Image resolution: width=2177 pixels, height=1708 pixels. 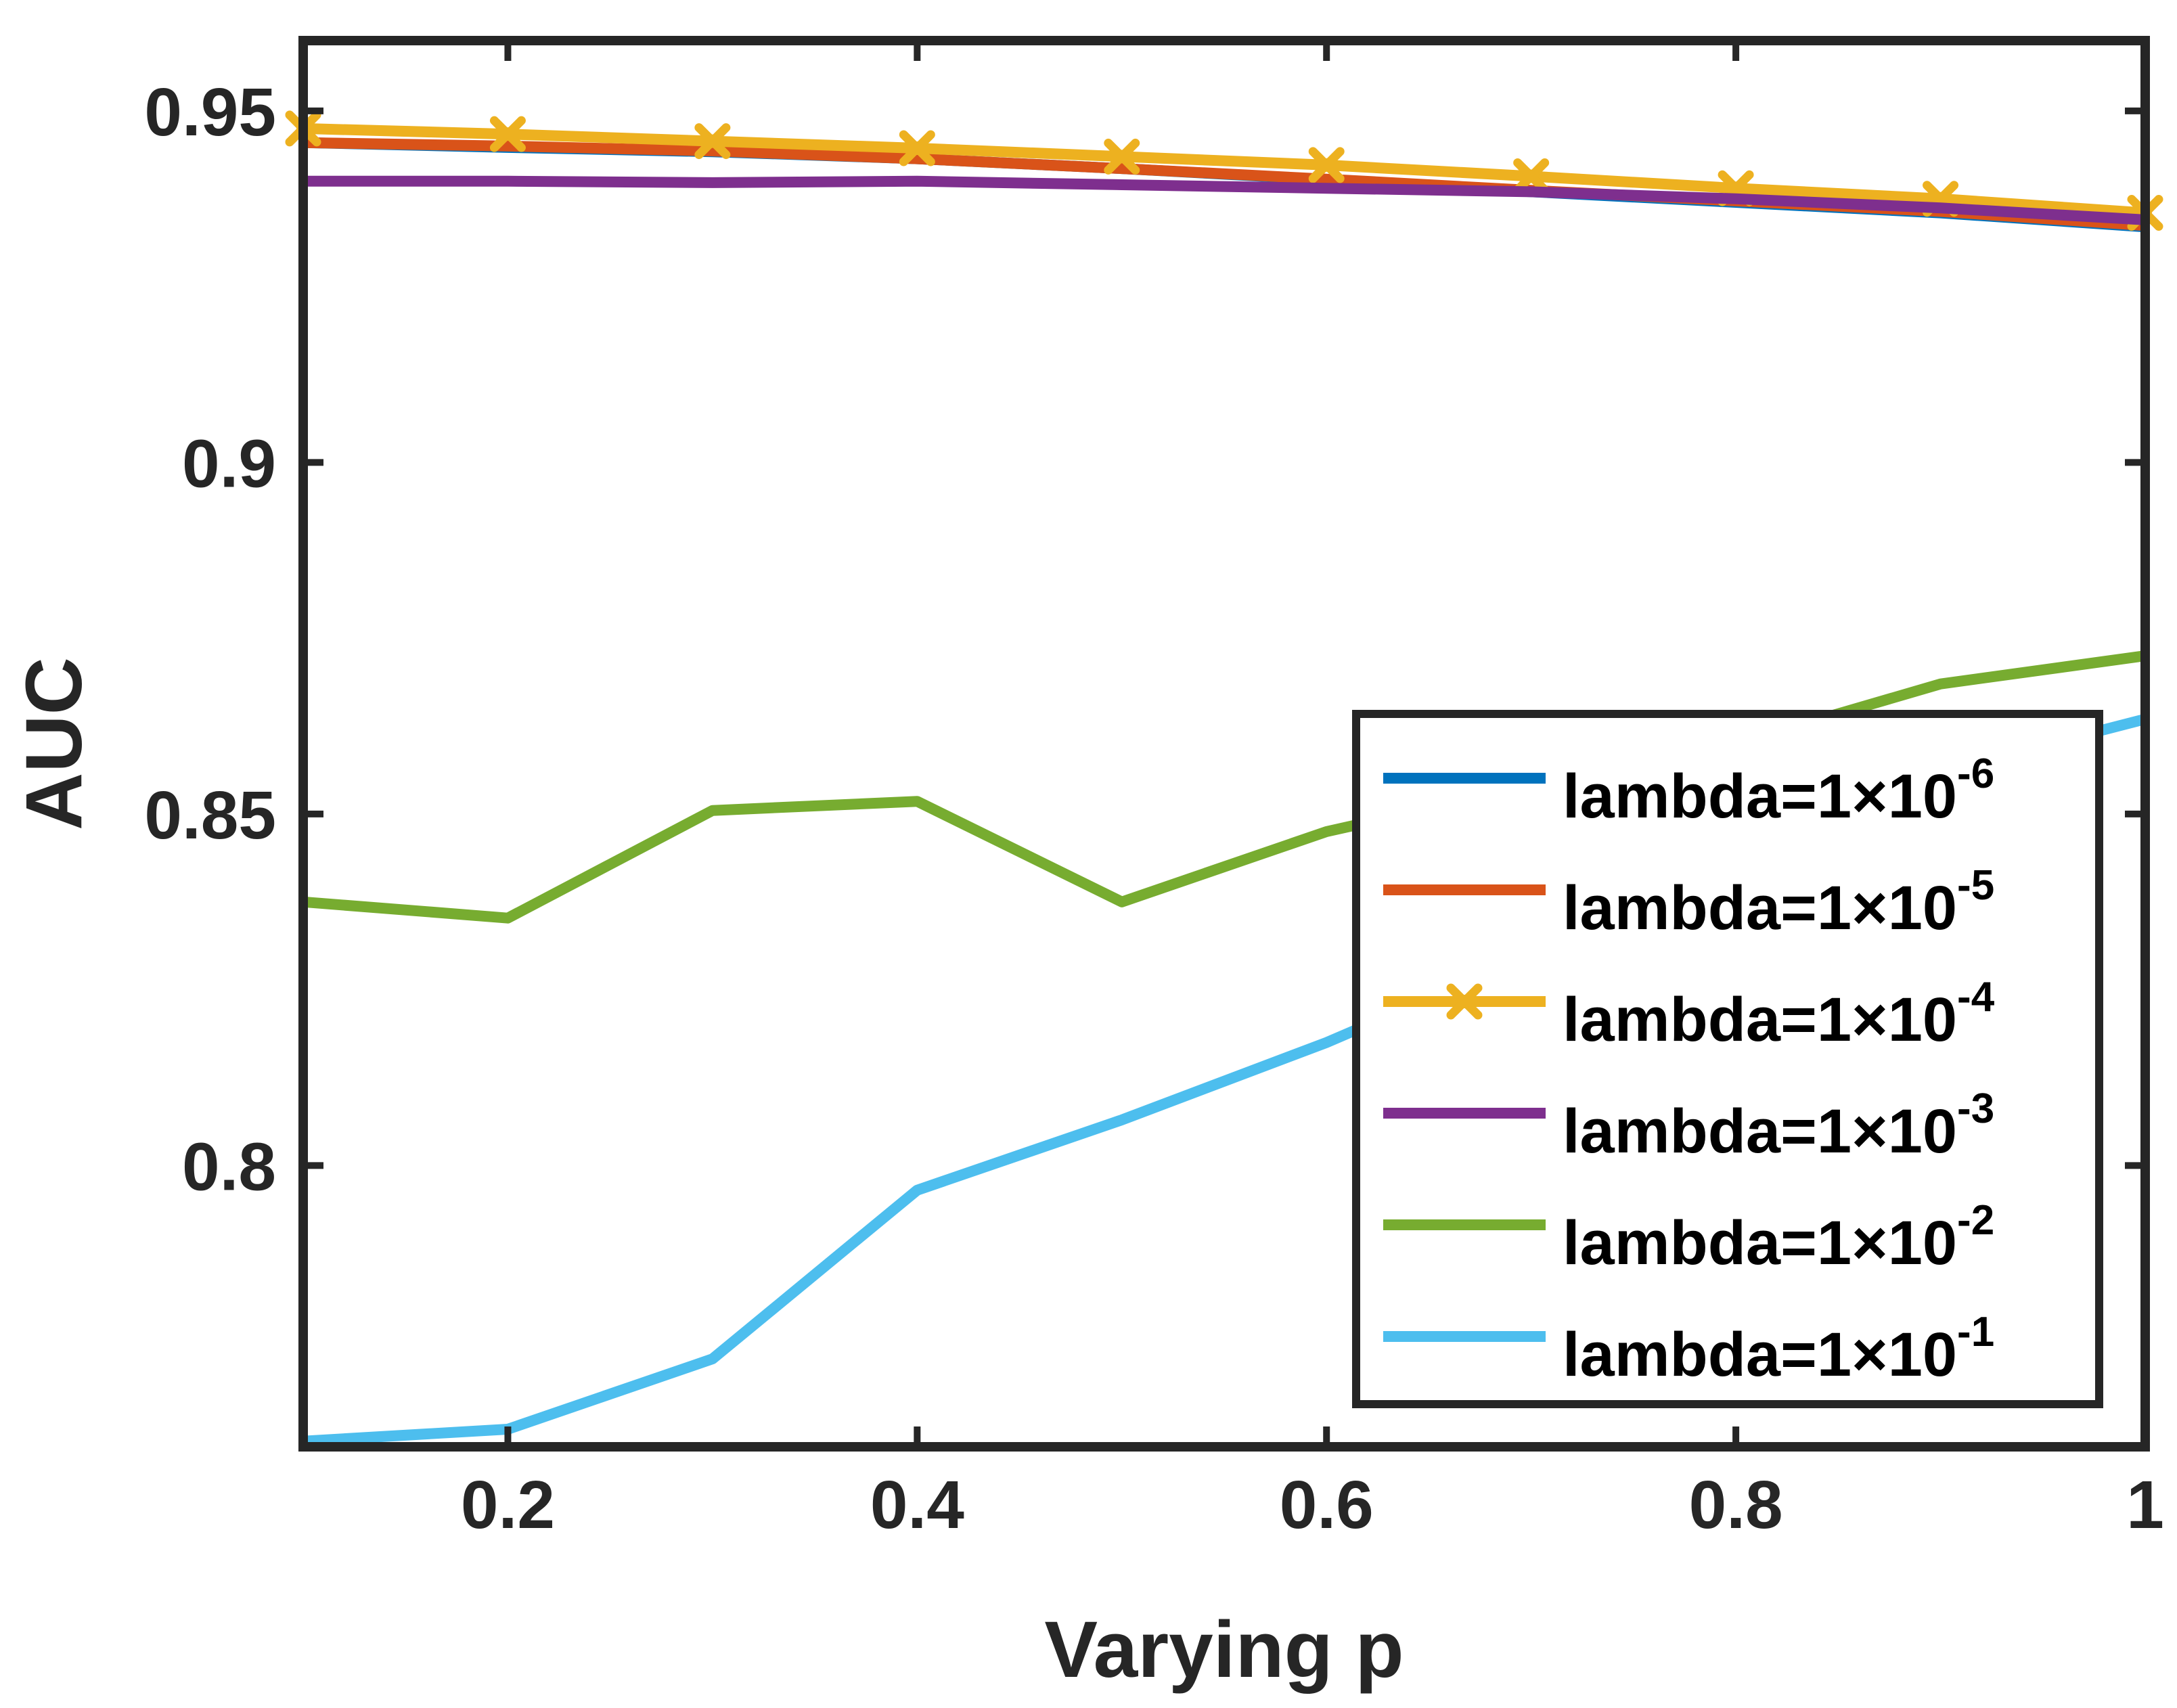 I want to click on legend-item-5: lambda=1×10-1, so click(x=1688, y=1349).